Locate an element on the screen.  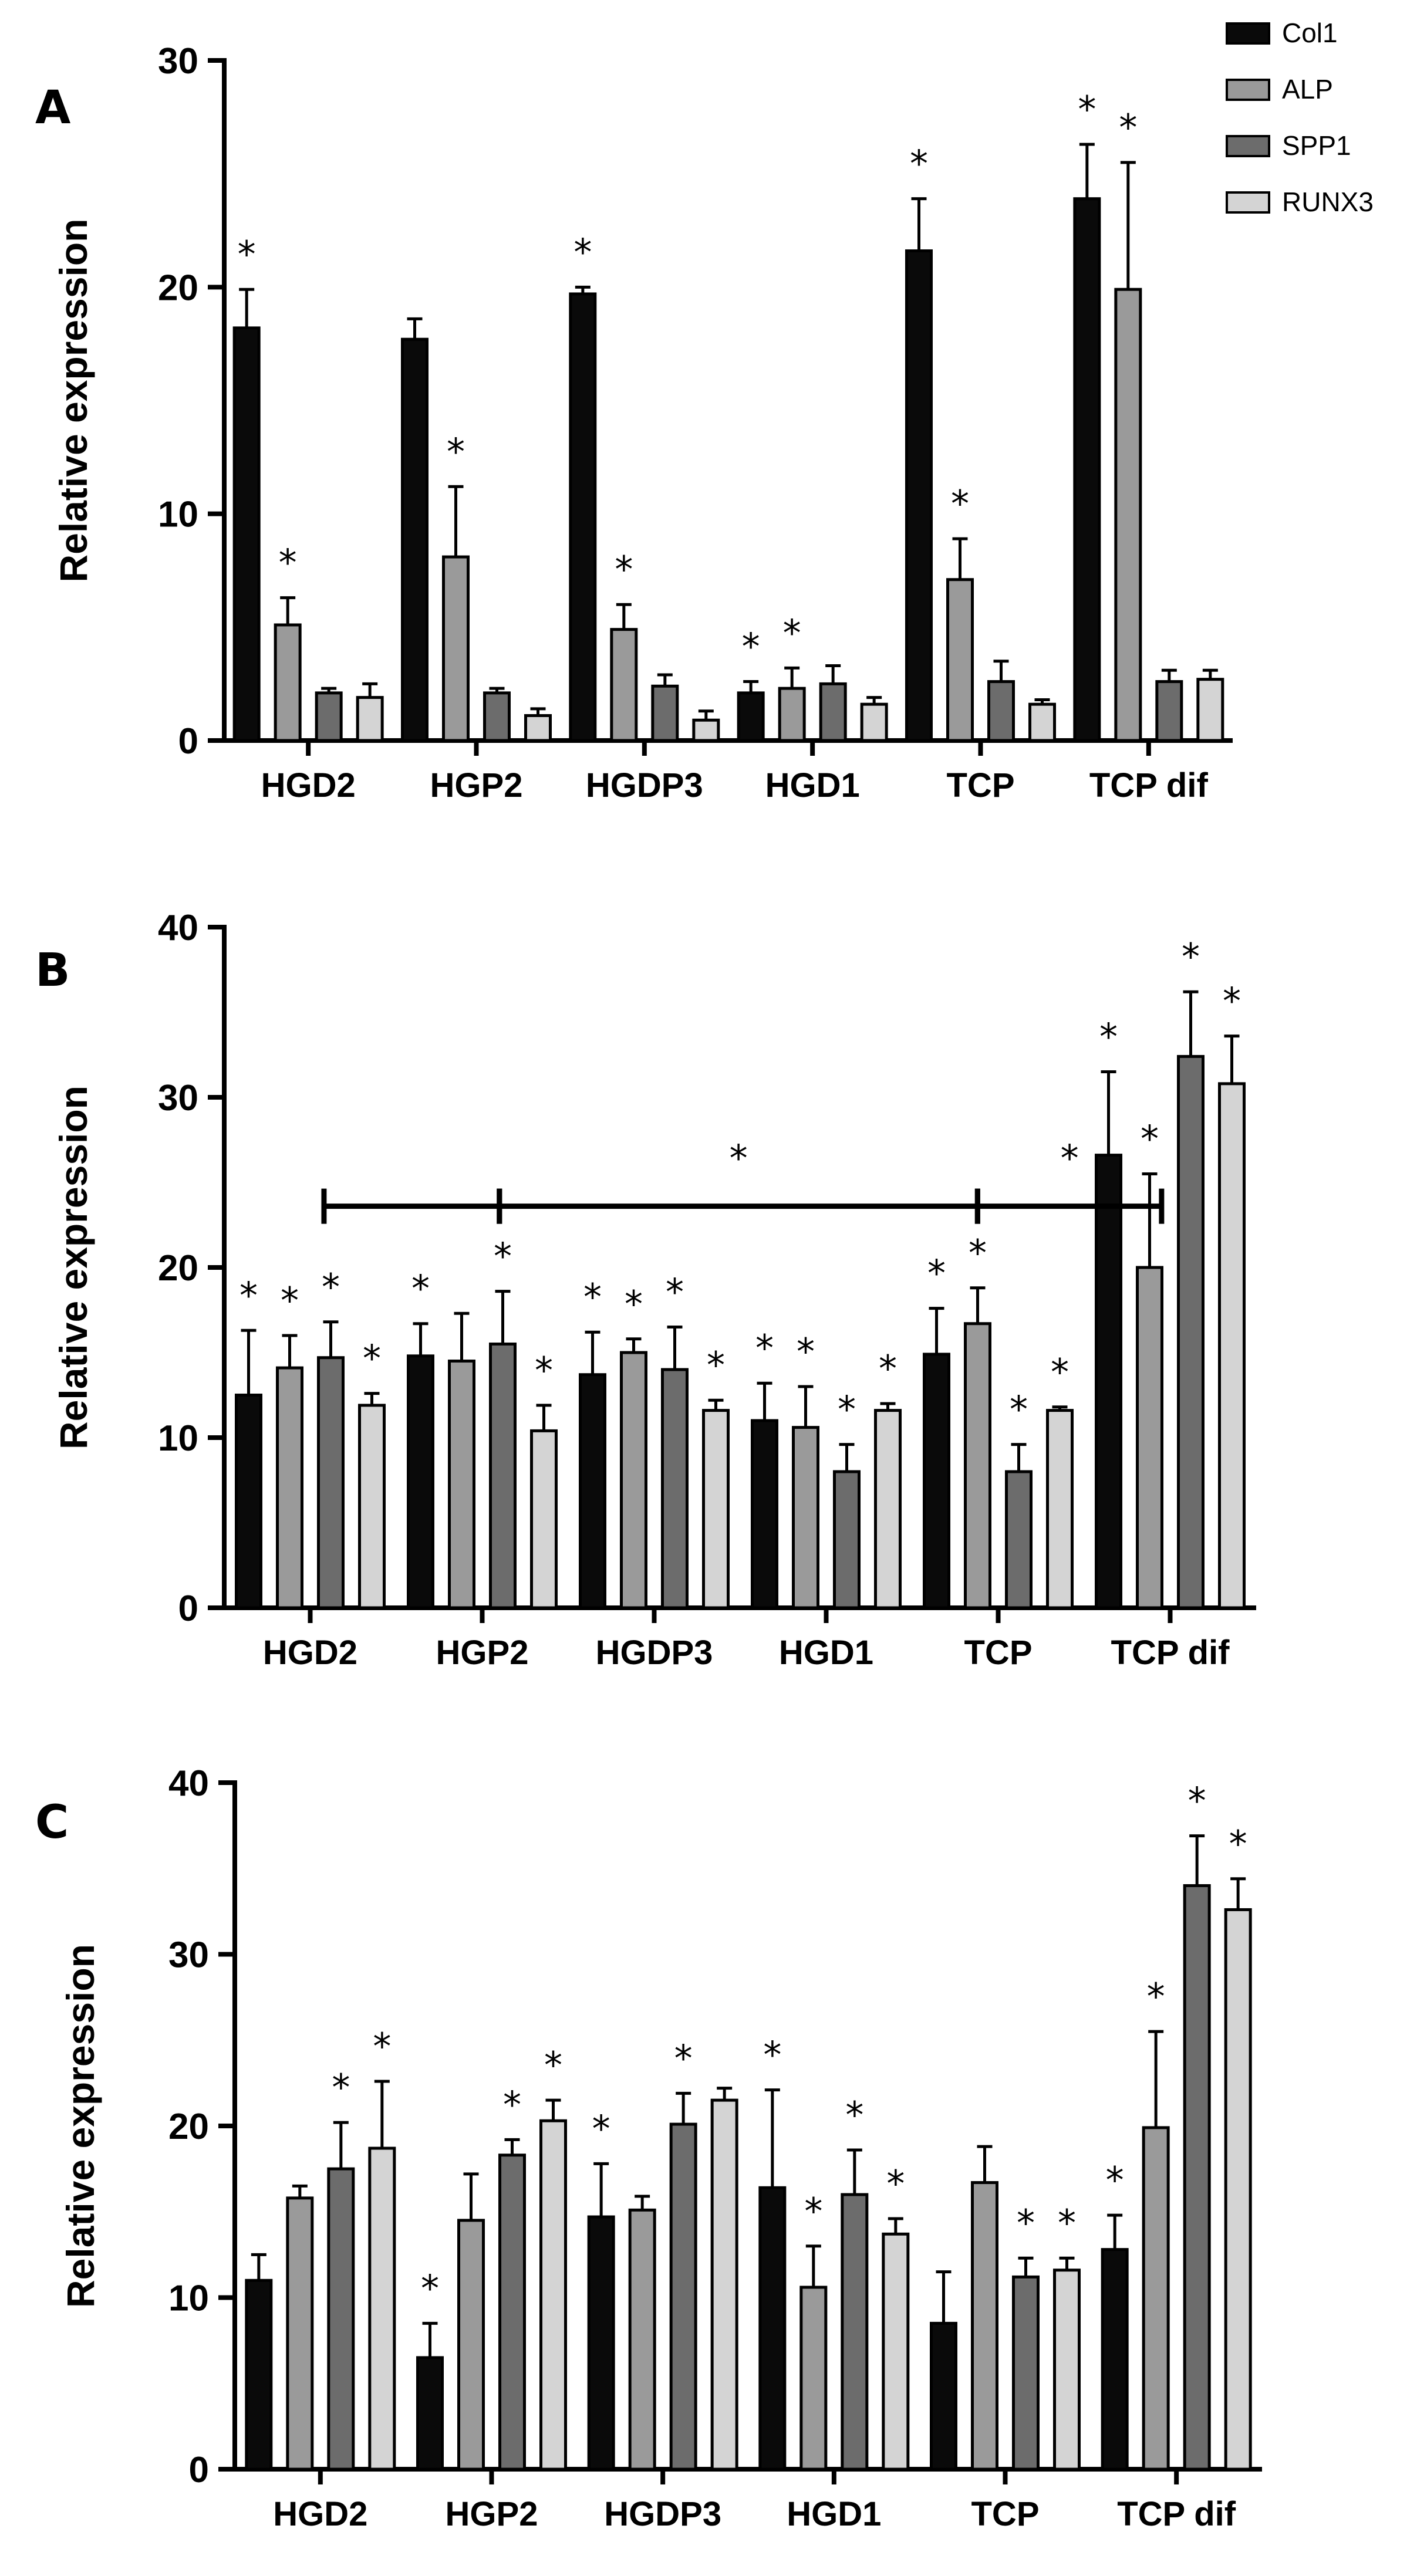
x-tick-label: TCP dif is located at coordinates (1149, 785).